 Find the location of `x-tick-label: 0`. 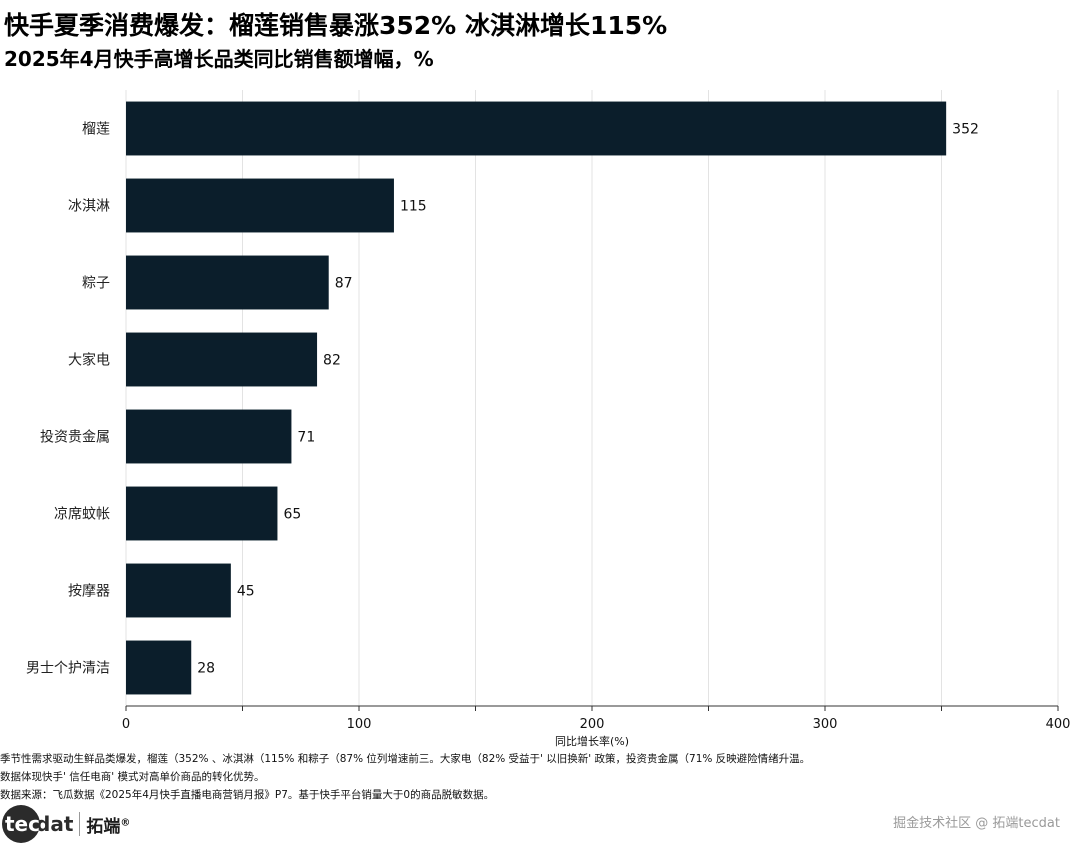

x-tick-label: 0 is located at coordinates (126, 724).